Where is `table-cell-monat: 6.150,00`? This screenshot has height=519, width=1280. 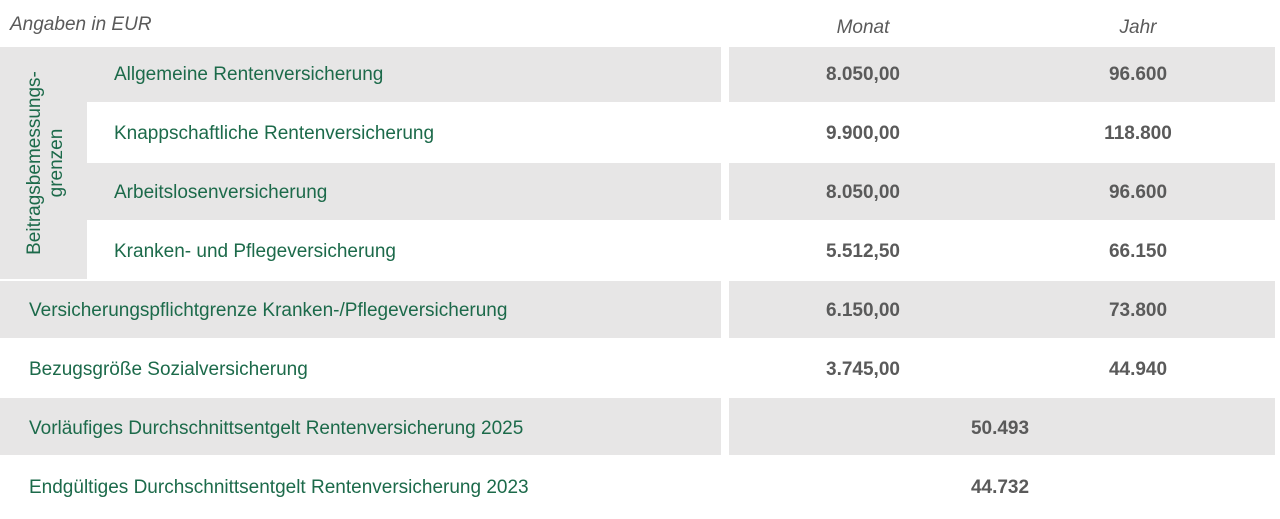 table-cell-monat: 6.150,00 is located at coordinates (863, 310).